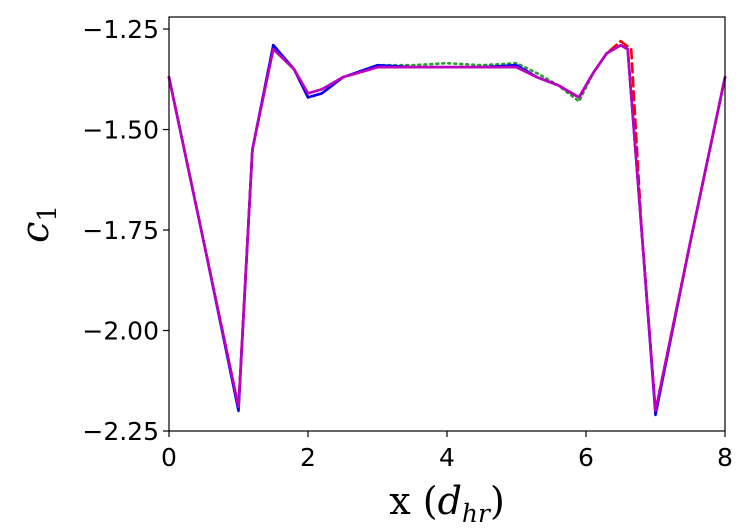 The width and height of the screenshot is (747, 531). I want to click on x-tick-label: 4, so click(447, 457).